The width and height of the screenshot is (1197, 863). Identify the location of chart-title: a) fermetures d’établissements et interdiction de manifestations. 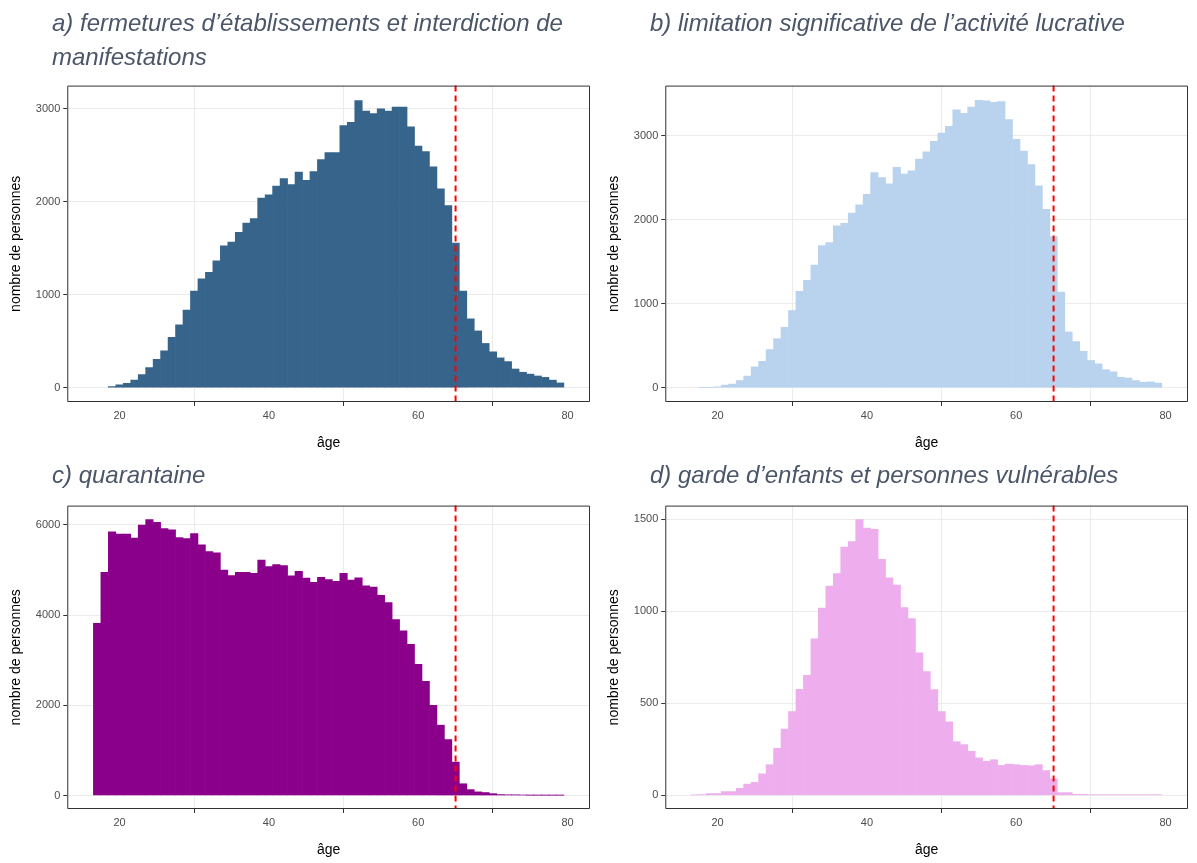
(307, 40).